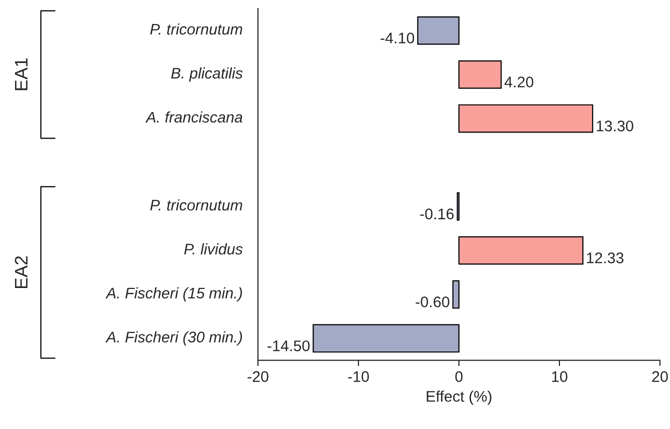 The height and width of the screenshot is (429, 670). Describe the element at coordinates (173, 338) in the screenshot. I see `y-tick-label: A. Fischeri (30 min.)` at that location.